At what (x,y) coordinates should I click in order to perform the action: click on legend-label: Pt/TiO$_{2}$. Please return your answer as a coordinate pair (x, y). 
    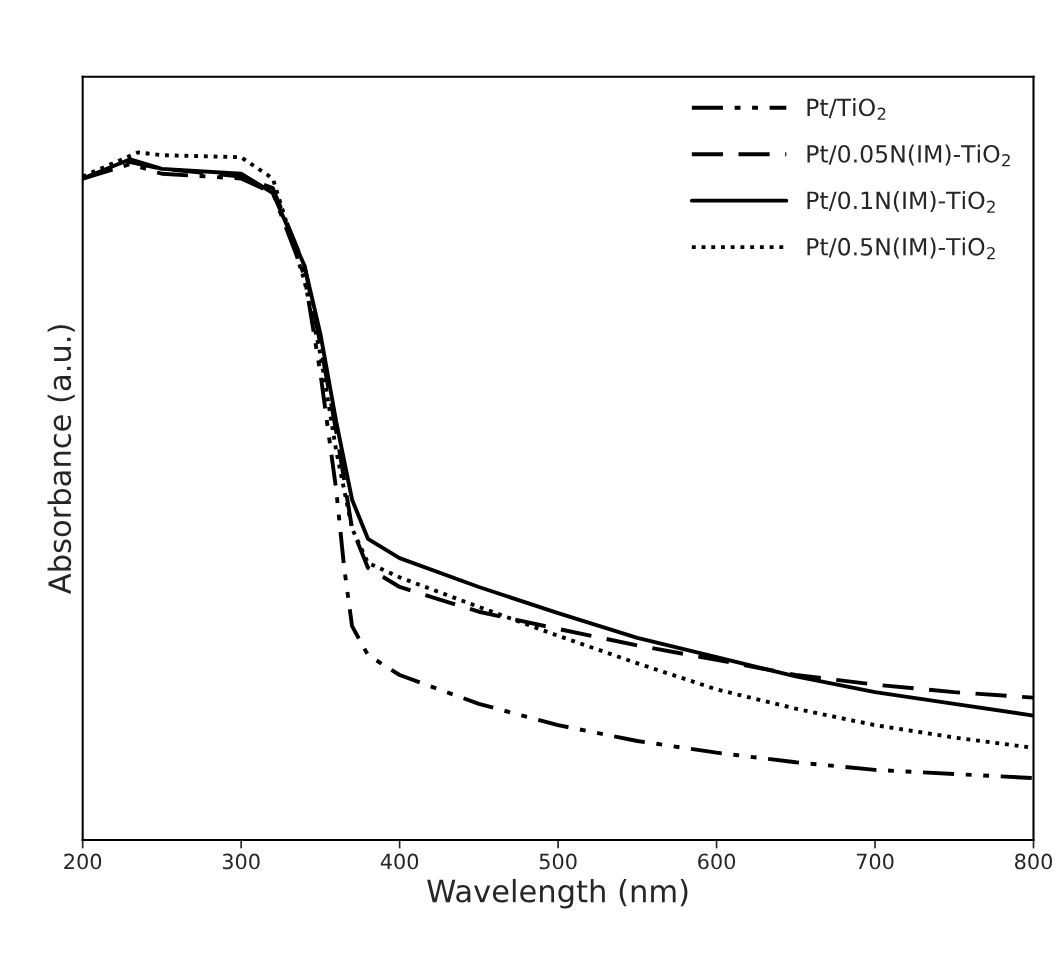
    Looking at the image, I should click on (846, 109).